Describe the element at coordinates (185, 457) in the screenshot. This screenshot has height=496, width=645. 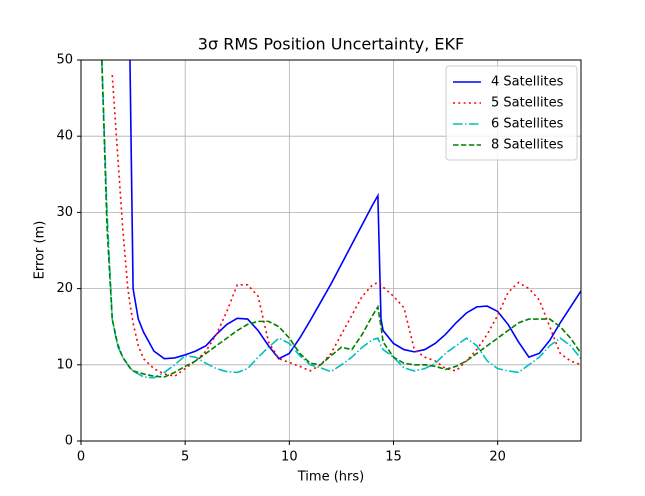
I see `x-tick-label: 5` at that location.